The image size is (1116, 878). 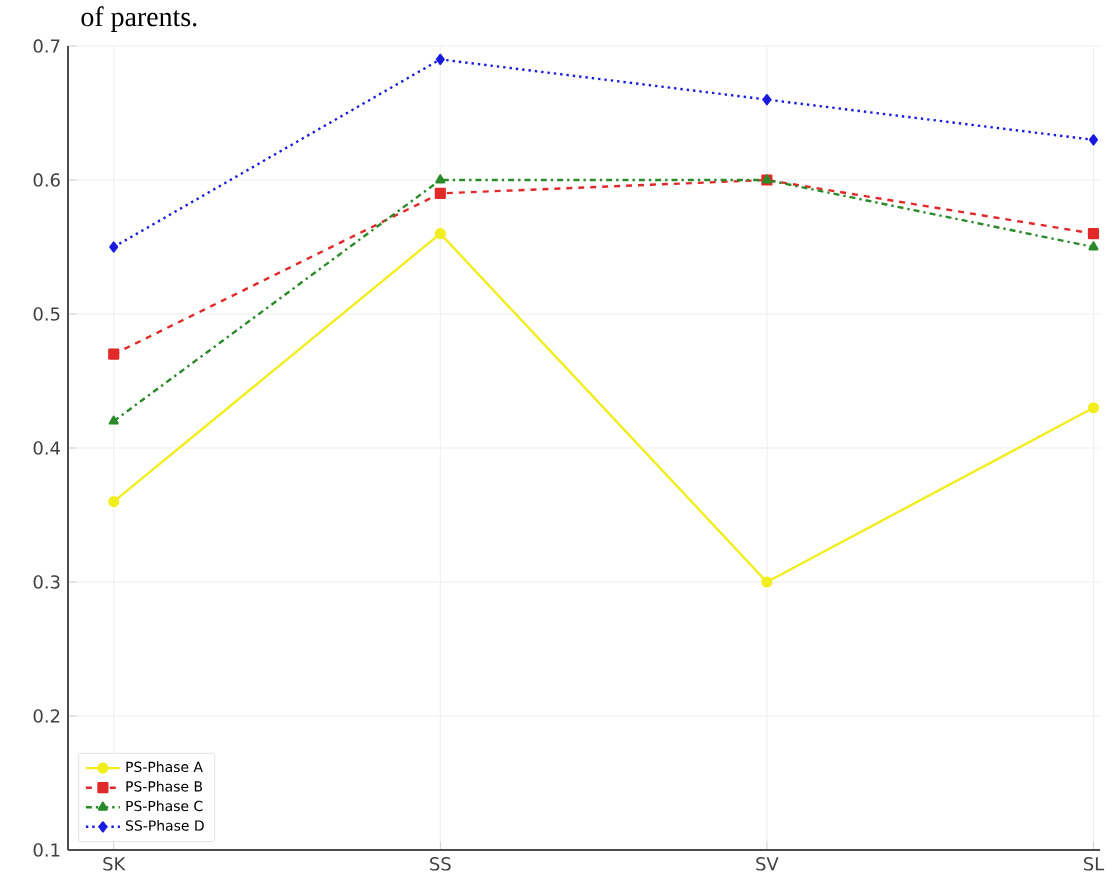 I want to click on x-tick-label: SL, so click(x=1094, y=864).